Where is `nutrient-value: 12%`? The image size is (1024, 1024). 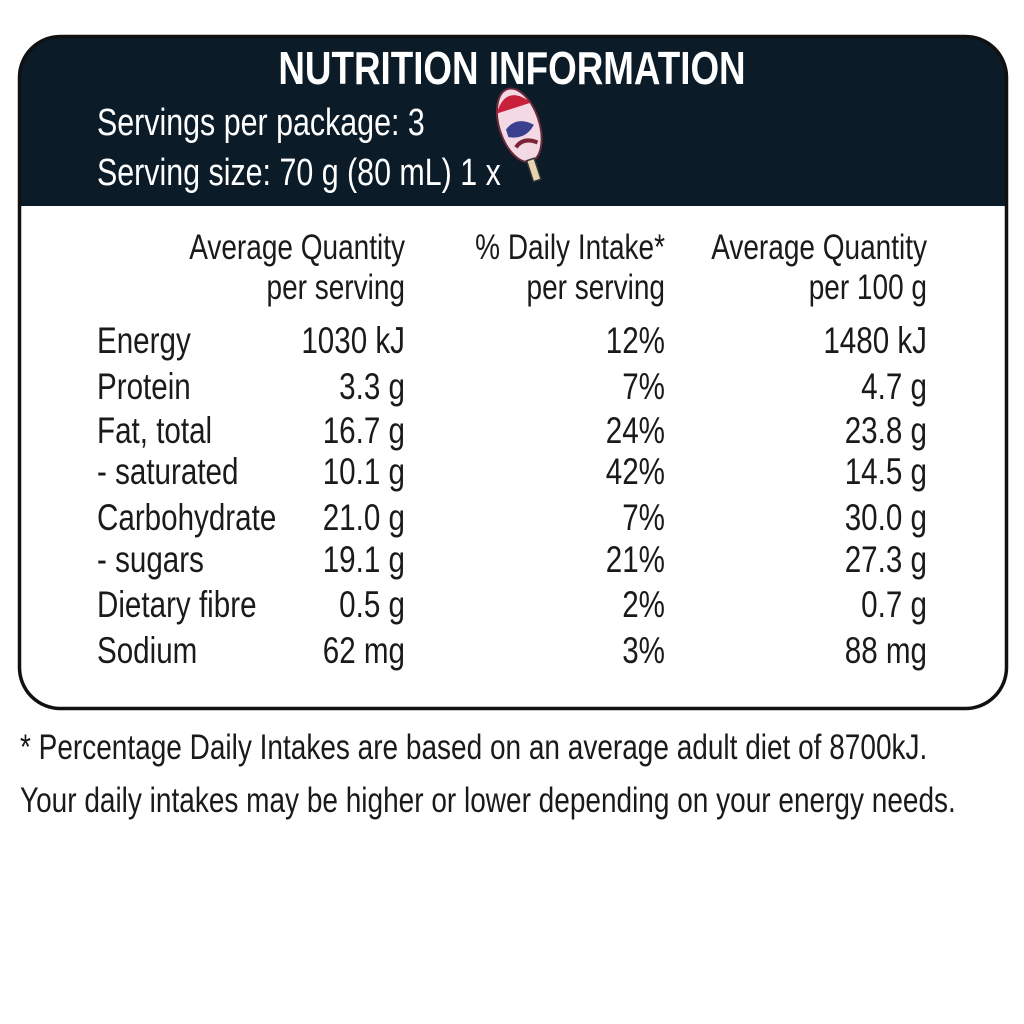
nutrient-value: 12% is located at coordinates (635, 341).